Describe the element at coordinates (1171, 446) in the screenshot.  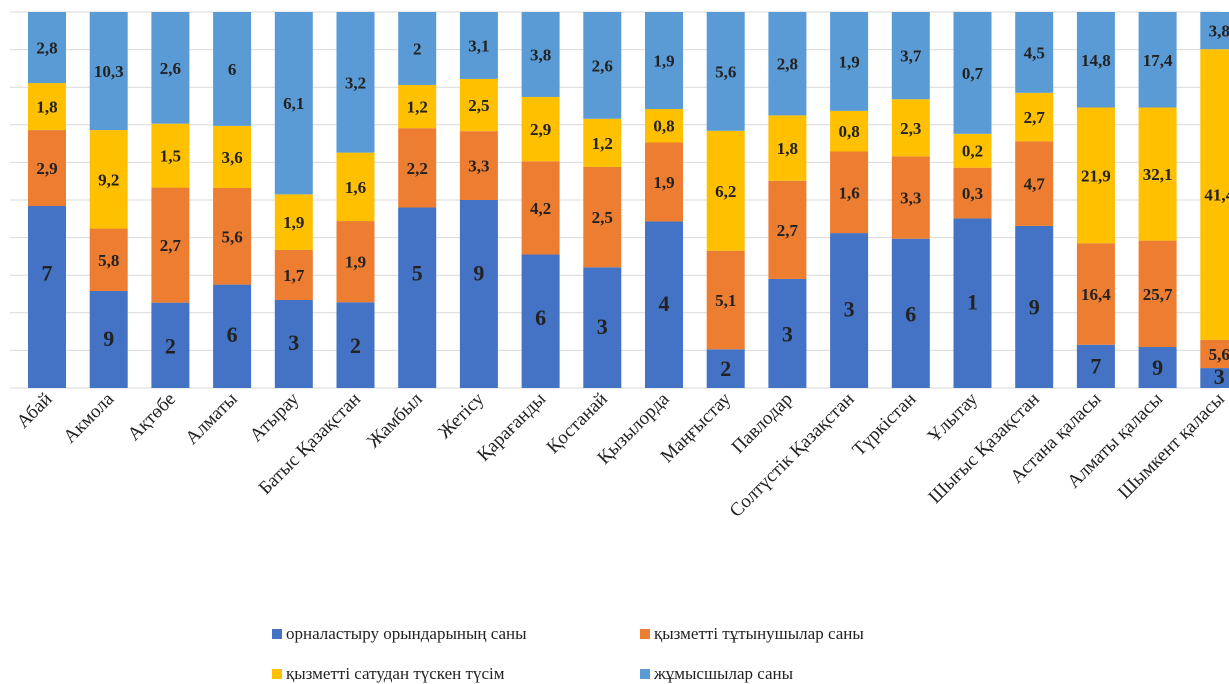
I see `category-label-19: Шымкент қаласы` at that location.